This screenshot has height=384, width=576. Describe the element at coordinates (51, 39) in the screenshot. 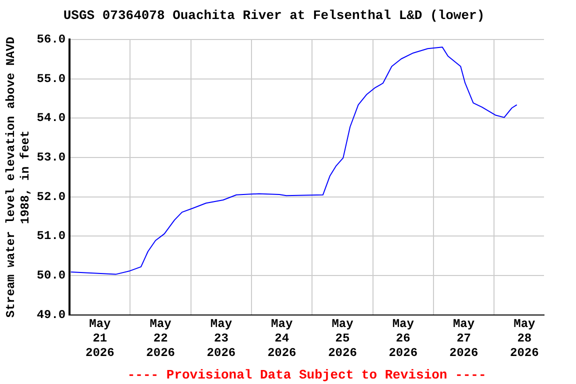

I see `y-tick-label: 56.0` at that location.